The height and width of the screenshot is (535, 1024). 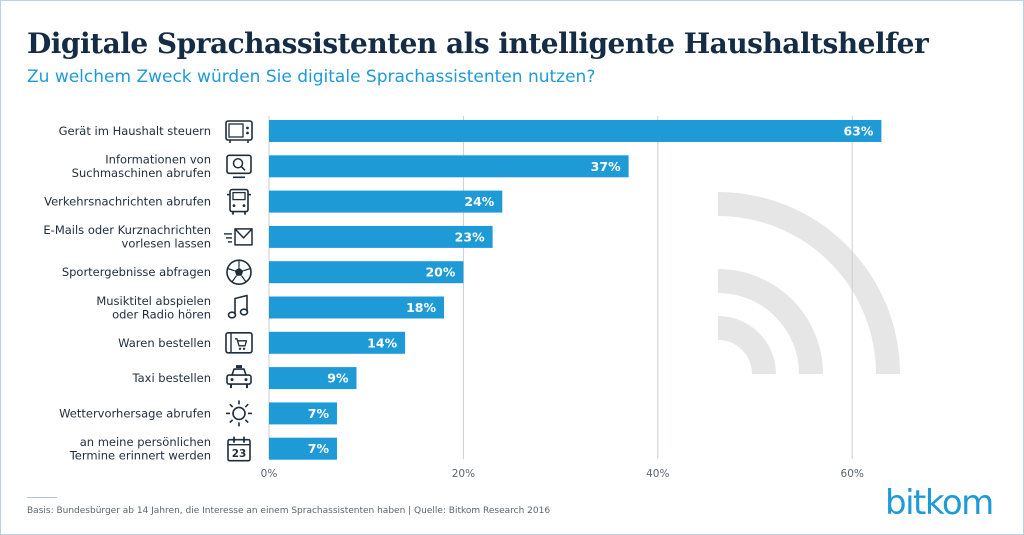 What do you see at coordinates (858, 131) in the screenshot?
I see `bar-value-label: 63%` at bounding box center [858, 131].